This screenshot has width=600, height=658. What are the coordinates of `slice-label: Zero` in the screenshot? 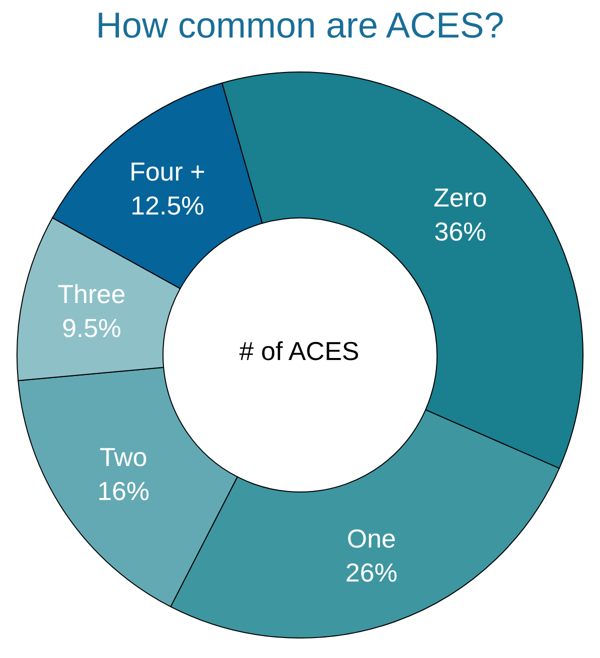 It's located at (460, 197).